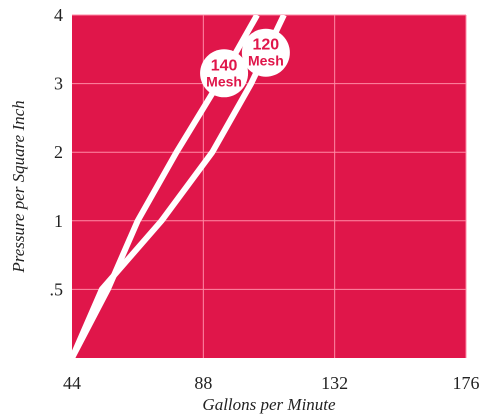 The image size is (497, 415). I want to click on y-tick-labels: .5 1 2 3 4, so click(57, 152).